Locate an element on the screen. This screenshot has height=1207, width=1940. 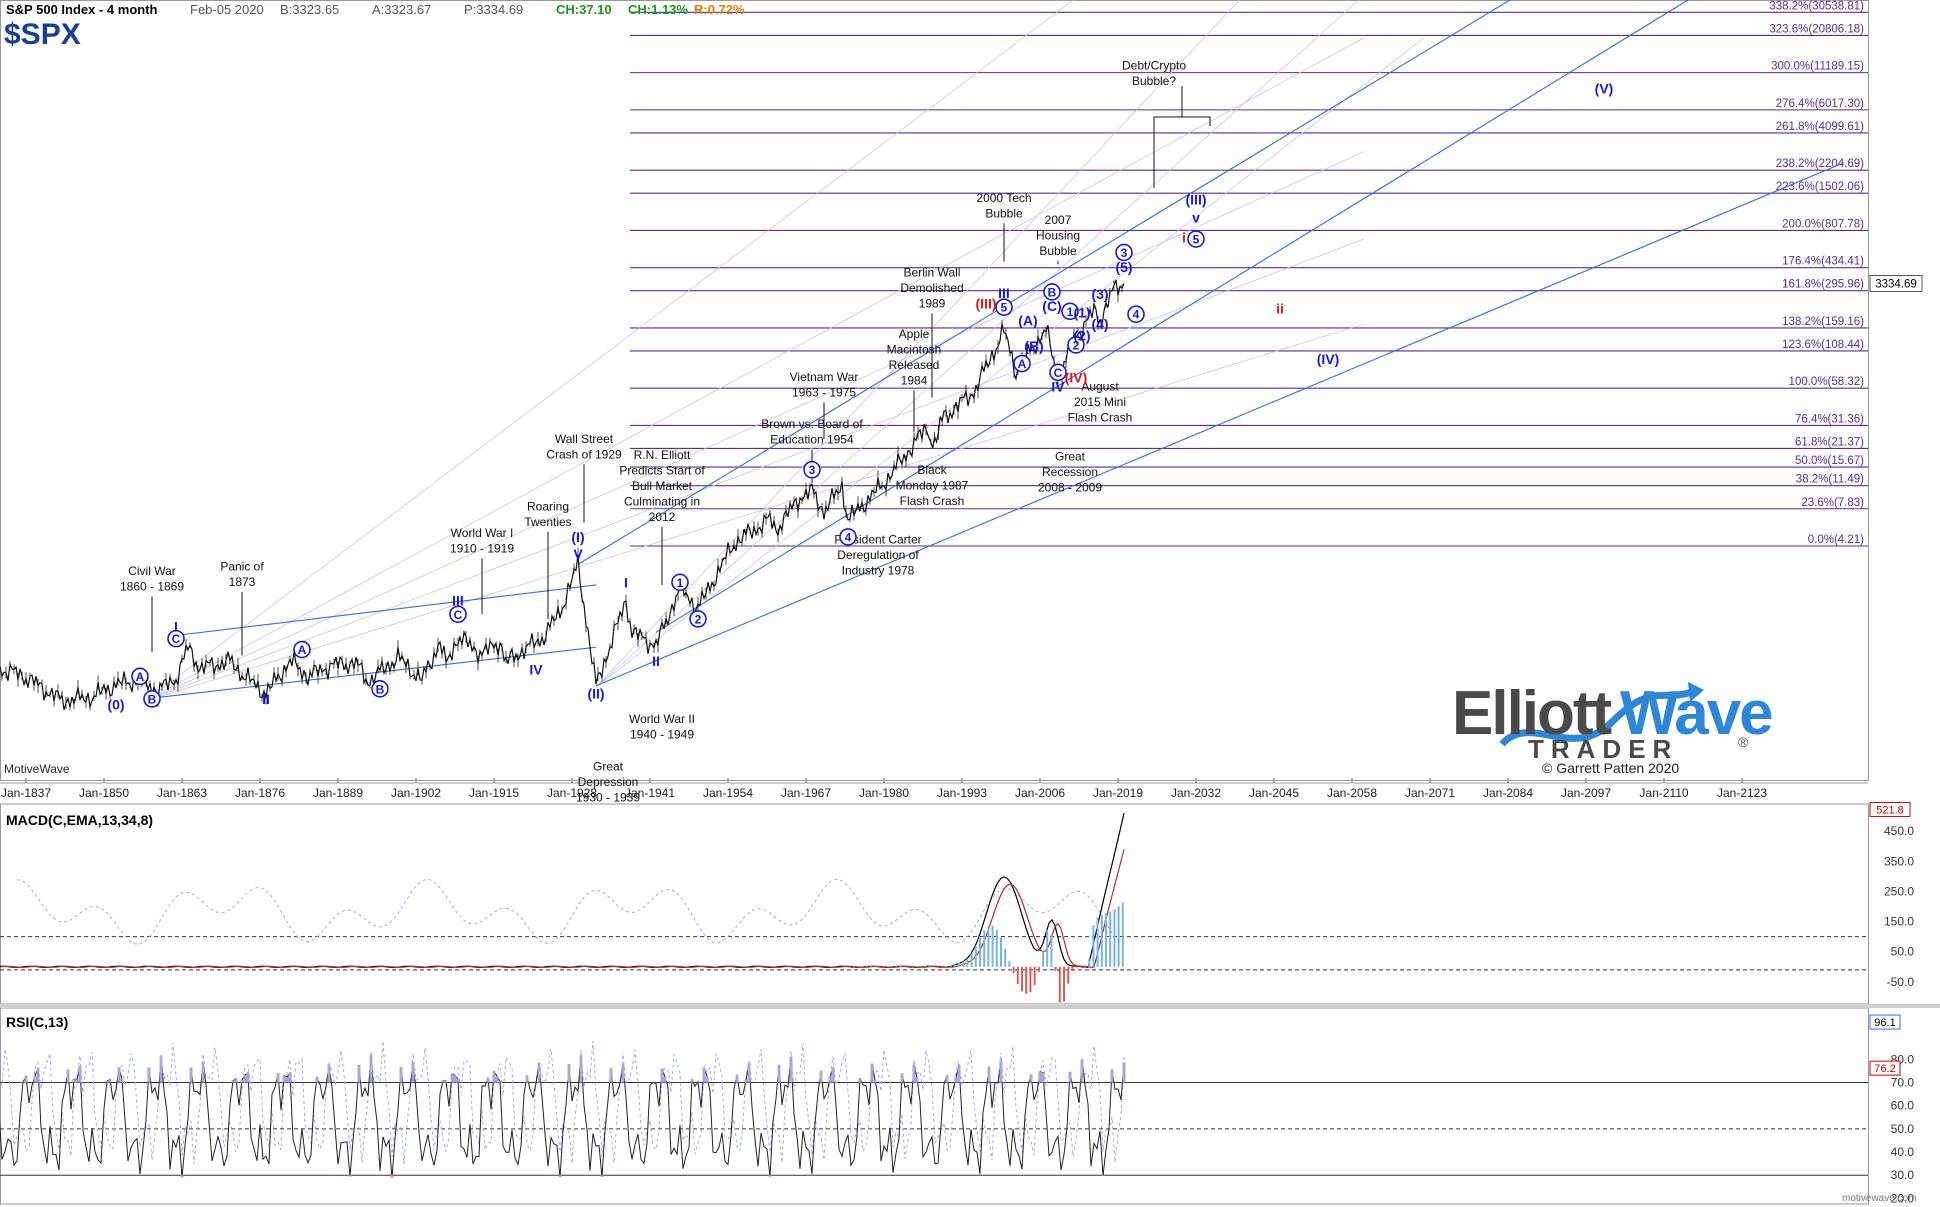
rsi-axis-label: 60.0 is located at coordinates (1903, 1106).